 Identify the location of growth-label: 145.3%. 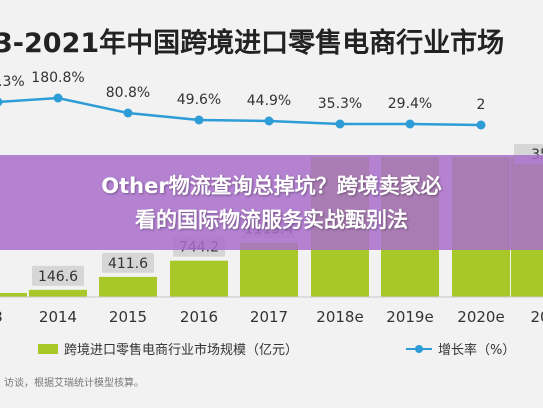
(12, 82).